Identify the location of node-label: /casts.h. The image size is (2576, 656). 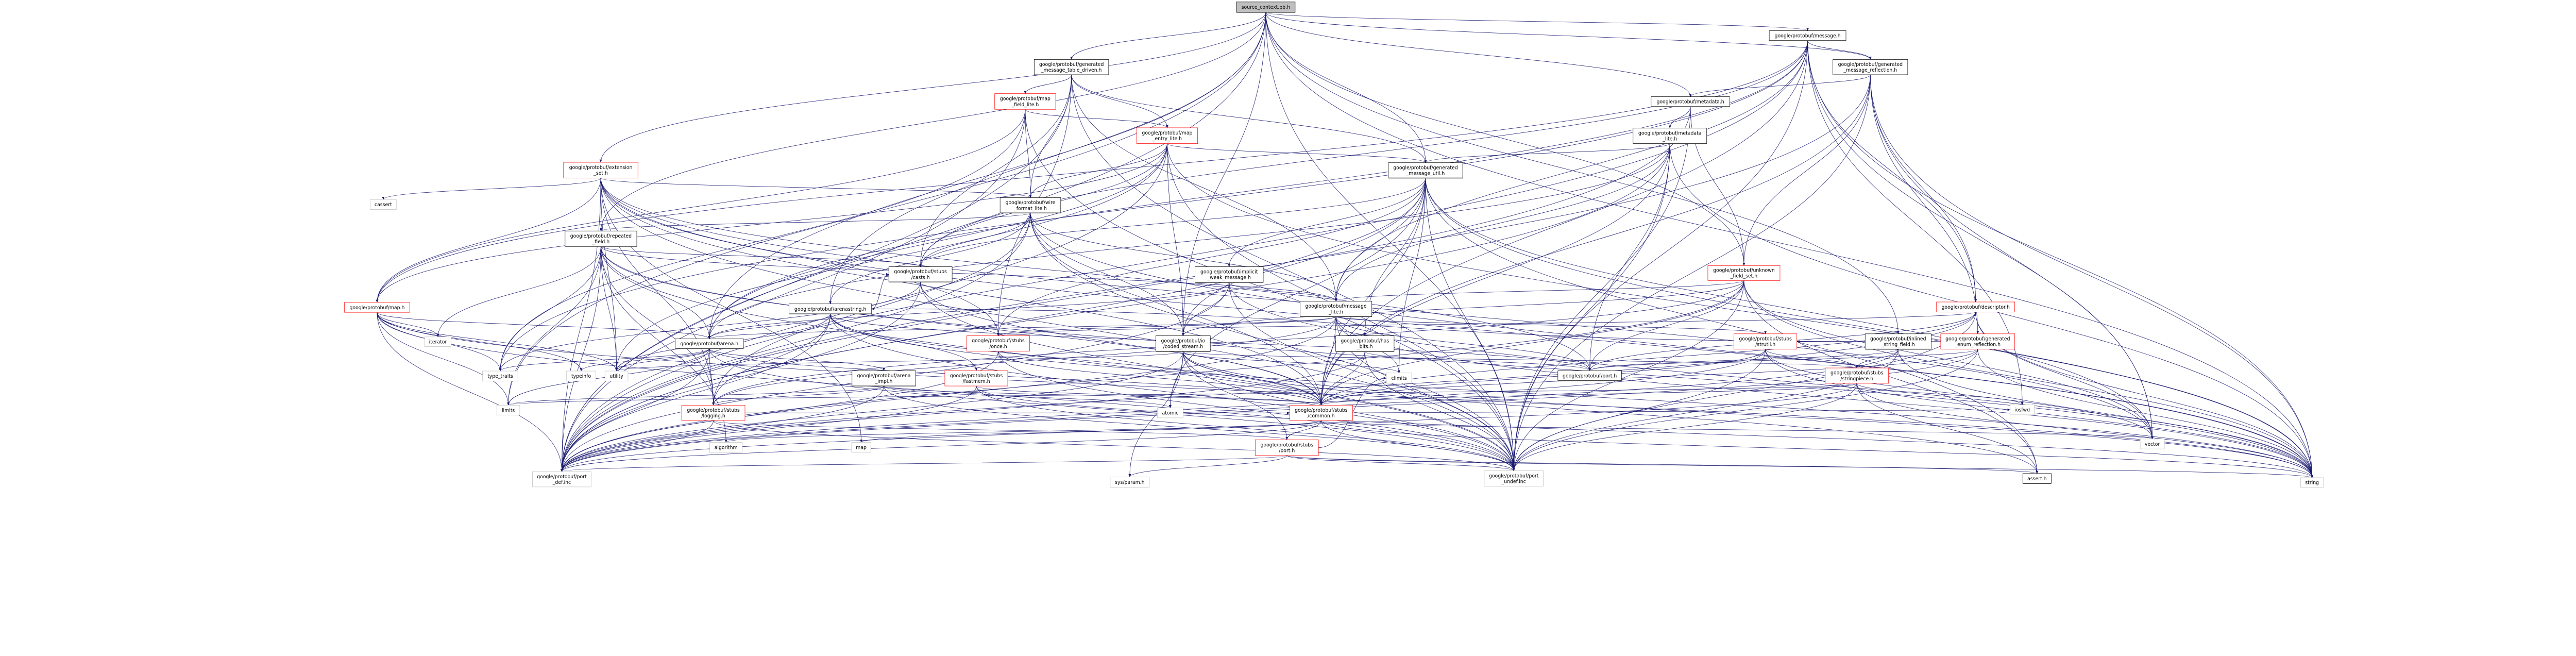
(920, 277).